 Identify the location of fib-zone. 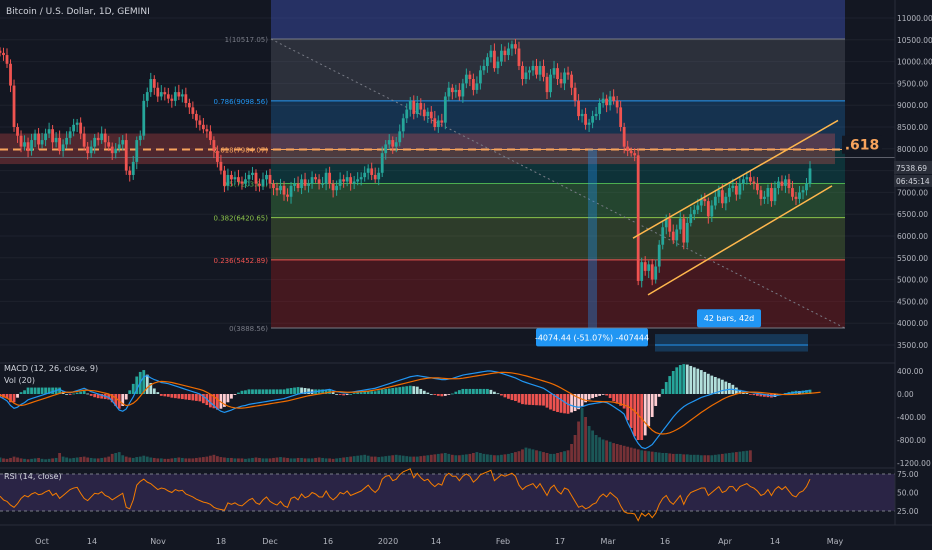
(558, 200).